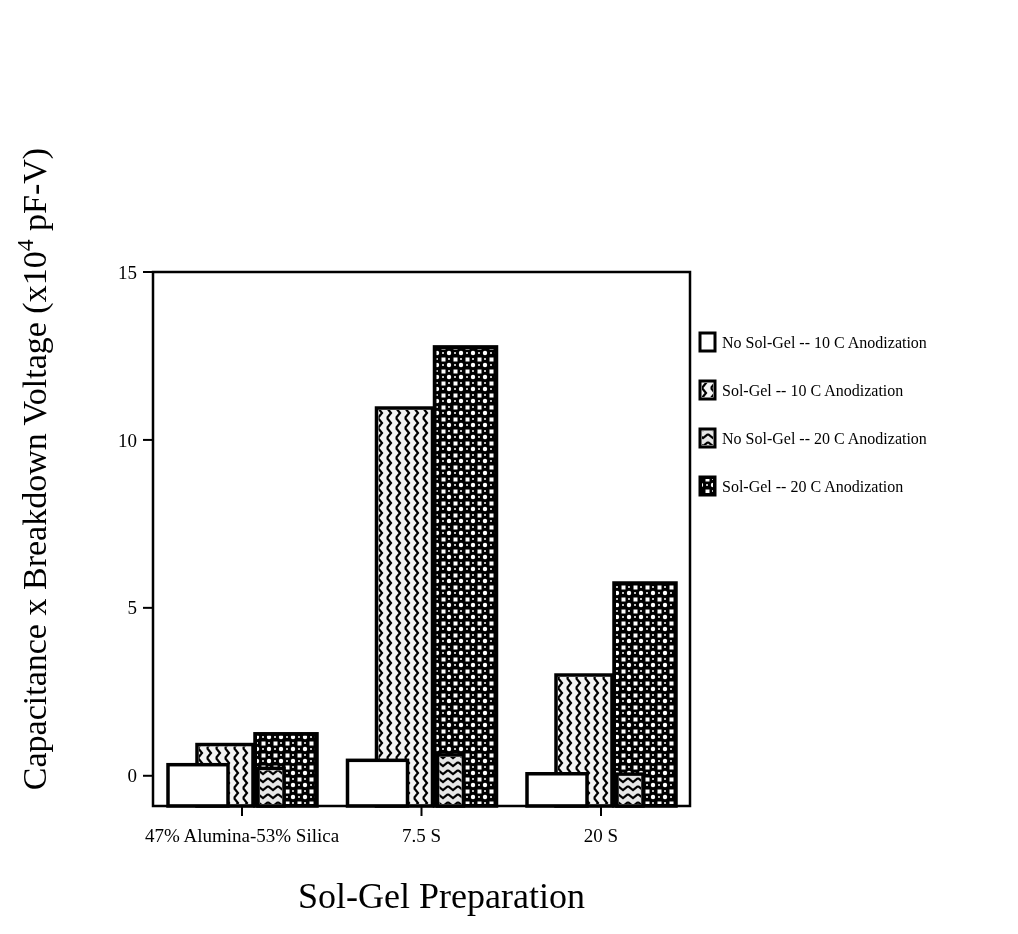 The height and width of the screenshot is (934, 1018). What do you see at coordinates (132, 608) in the screenshot?
I see `y-tick-label: 5` at bounding box center [132, 608].